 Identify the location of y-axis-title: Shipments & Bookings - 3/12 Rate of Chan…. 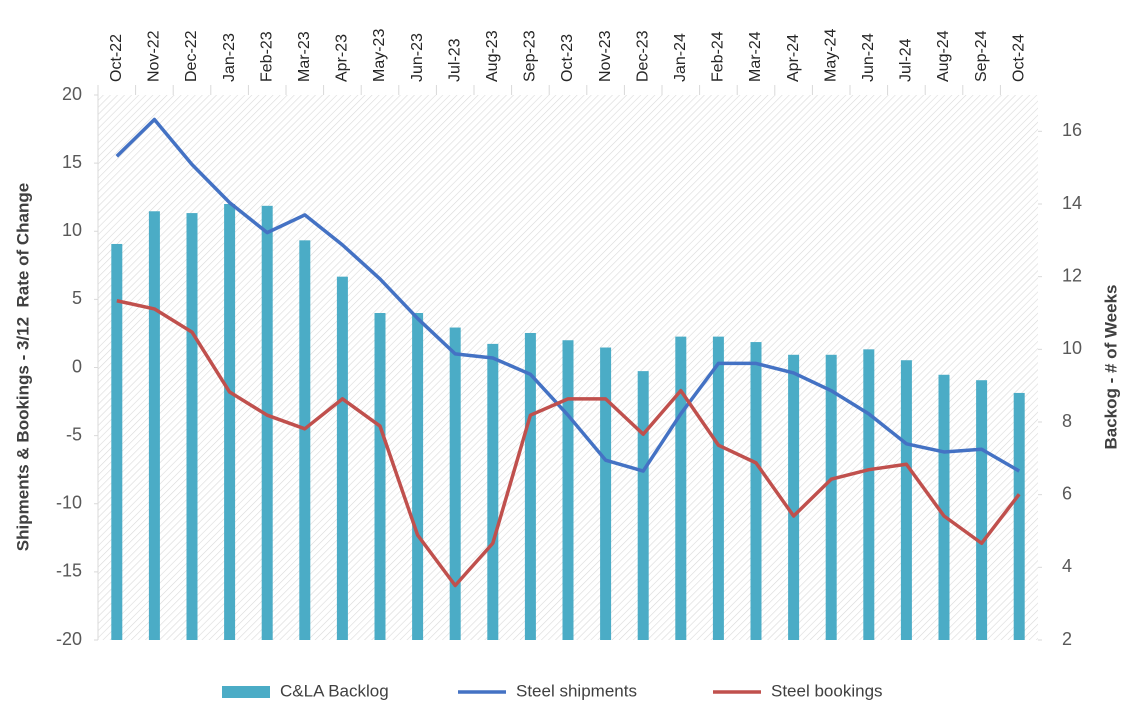
(22, 367).